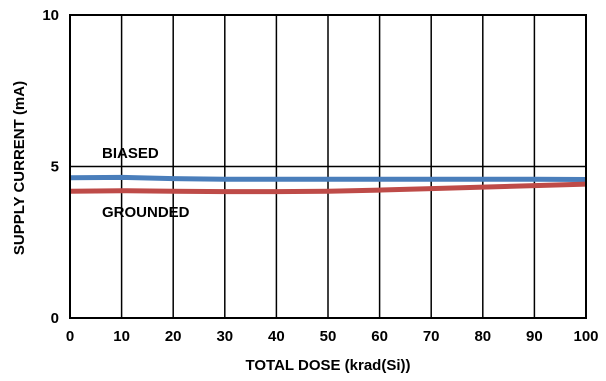 The height and width of the screenshot is (381, 606). Describe the element at coordinates (55, 318) in the screenshot. I see `y-tick-label: 0` at that location.